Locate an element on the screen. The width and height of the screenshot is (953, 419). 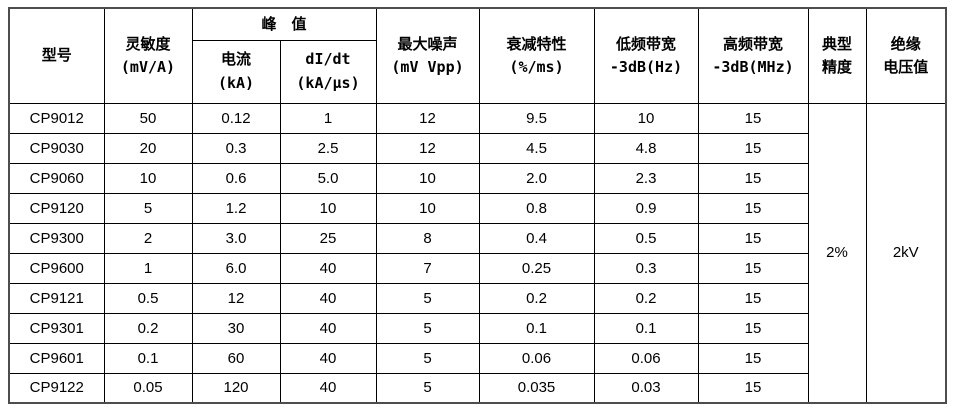
table-row: CP9120 5 1.2 10 10 0.8 0.9 15 is located at coordinates (477, 208).